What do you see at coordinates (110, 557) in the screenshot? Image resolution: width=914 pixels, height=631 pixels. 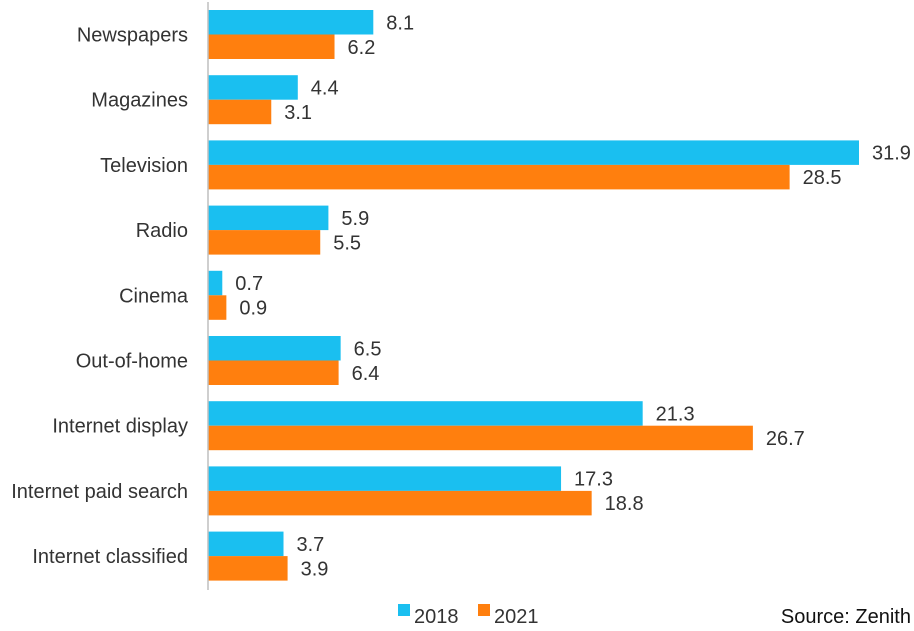 I see `category-label: Internet classified` at bounding box center [110, 557].